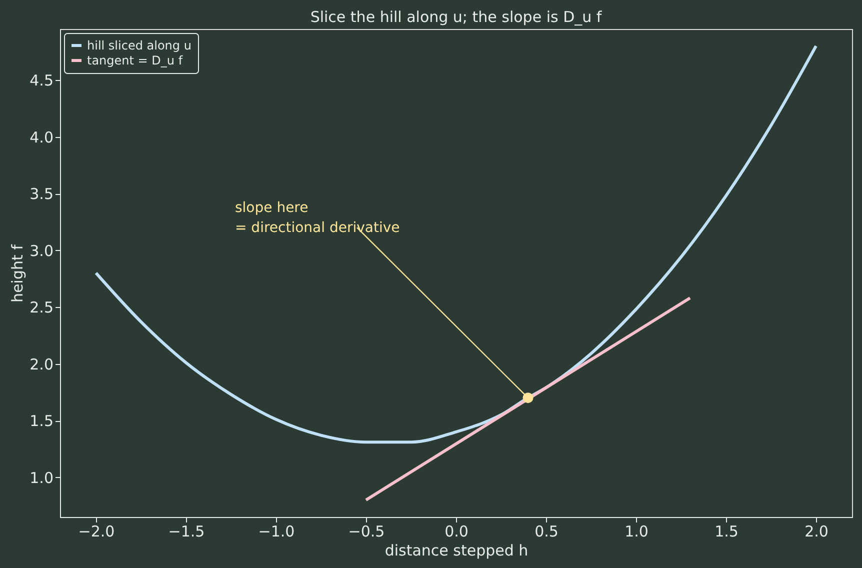 The image size is (862, 568). I want to click on x-tick-label: 0.5, so click(546, 531).